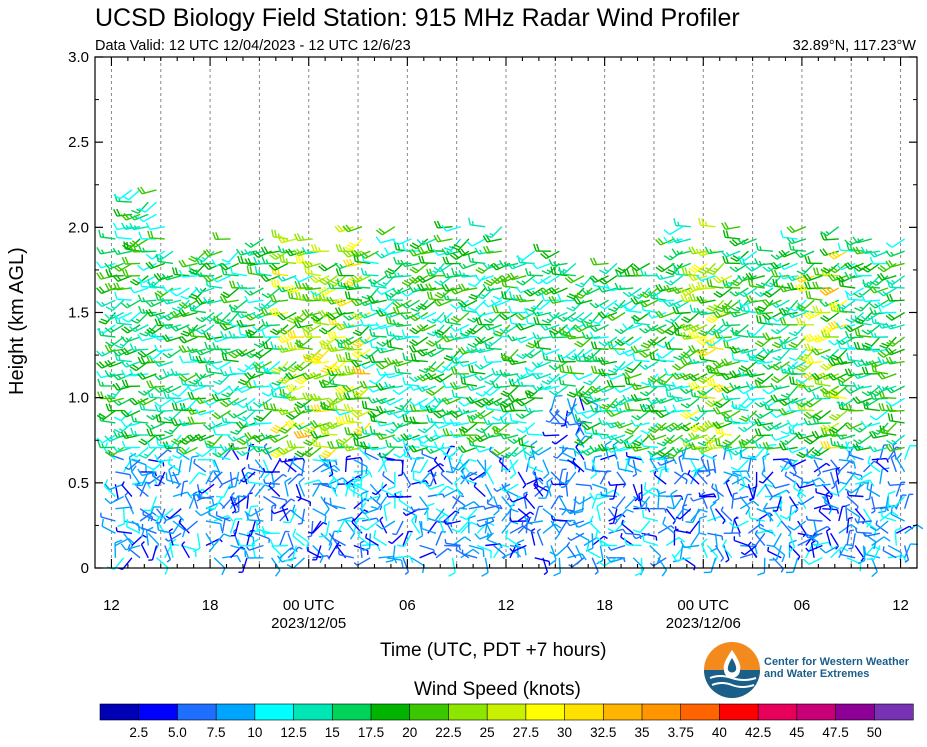  Describe the element at coordinates (732, 670) in the screenshot. I see `water-drop-logo-icon` at that location.